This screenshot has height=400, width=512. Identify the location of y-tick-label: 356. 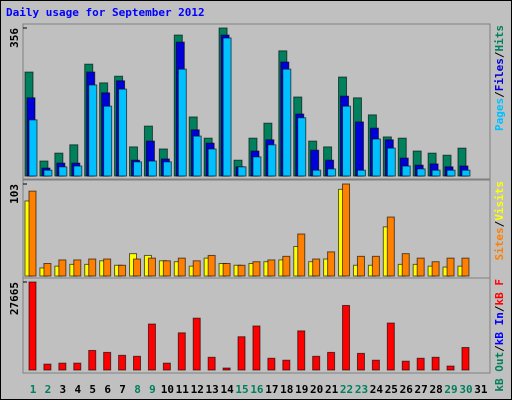
(14, 38).